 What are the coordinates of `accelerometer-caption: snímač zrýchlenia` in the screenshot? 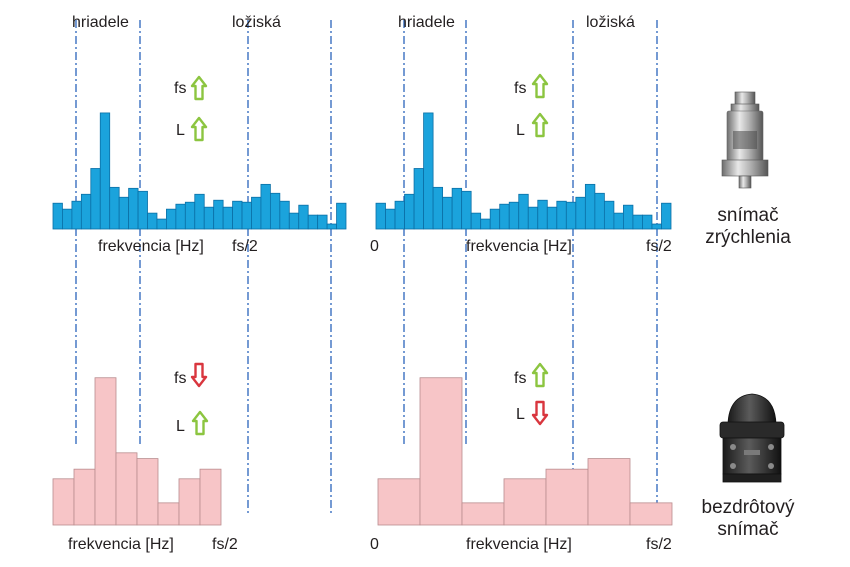 It's located at (748, 227).